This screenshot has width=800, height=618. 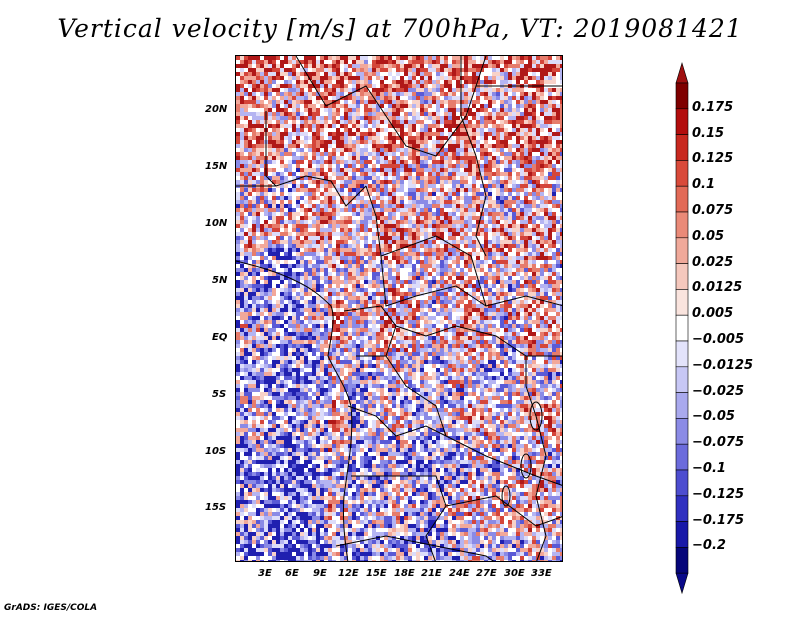 What do you see at coordinates (348, 573) in the screenshot?
I see `lon-label: 12E` at bounding box center [348, 573].